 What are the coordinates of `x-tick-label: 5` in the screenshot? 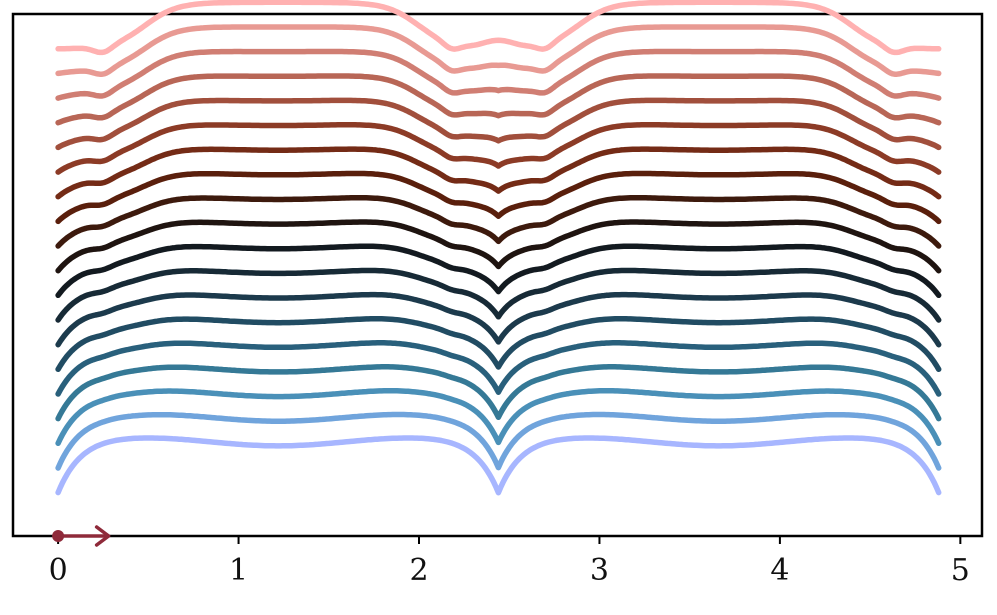 It's located at (960, 570).